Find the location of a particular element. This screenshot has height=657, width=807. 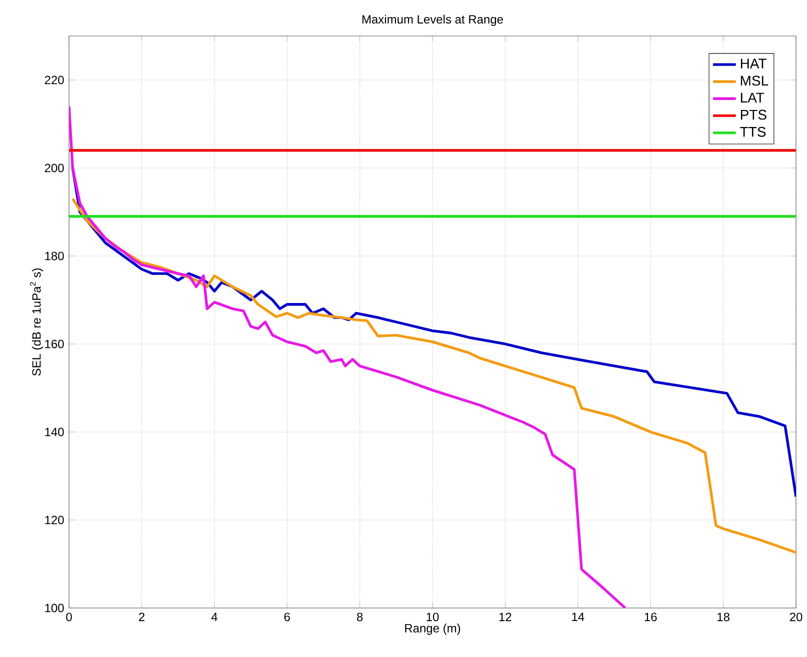

chart-title: Maximum Levels at Range is located at coordinates (432, 20).